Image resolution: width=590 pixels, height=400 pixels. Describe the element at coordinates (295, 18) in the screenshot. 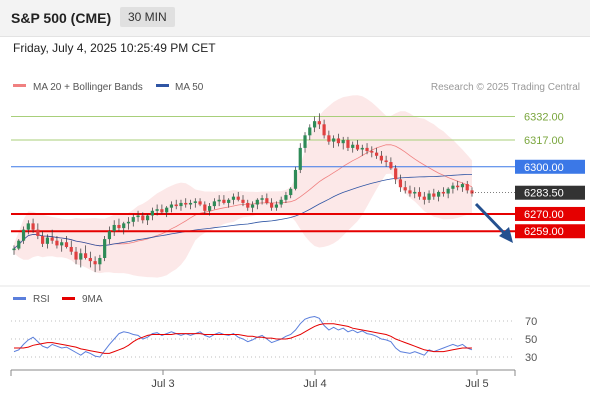

I see `chart-header: S&P 500 (CME) 30 MIN` at that location.